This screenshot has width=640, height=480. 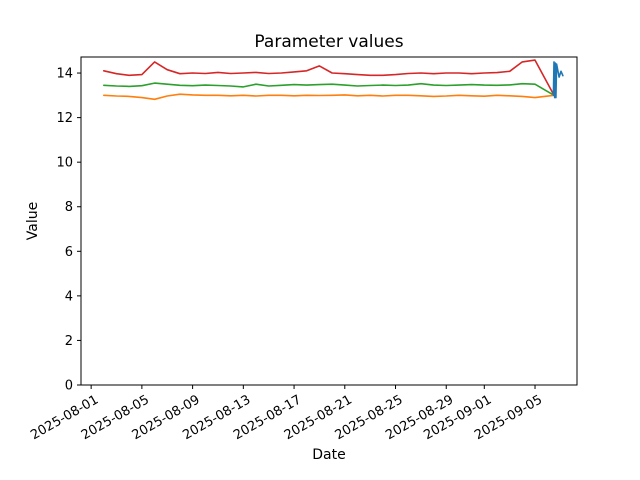 I want to click on y-tick-label: 6, so click(x=69, y=252).